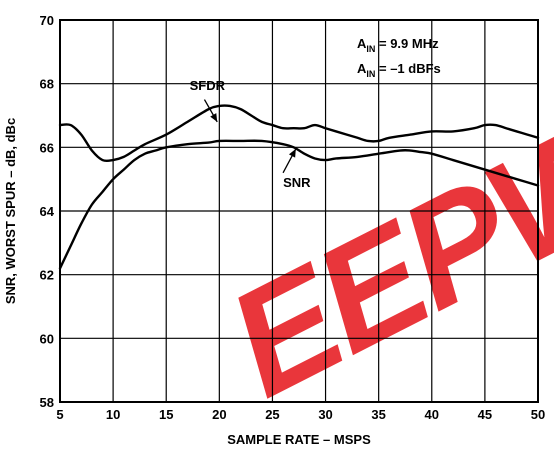 This screenshot has width=554, height=450. I want to click on y-tick-label-70: 70, so click(47, 20).